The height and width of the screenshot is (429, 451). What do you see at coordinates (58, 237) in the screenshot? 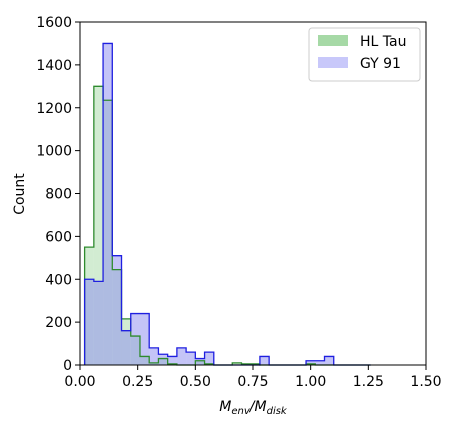
I see `y-tick-label: 600` at bounding box center [58, 237].